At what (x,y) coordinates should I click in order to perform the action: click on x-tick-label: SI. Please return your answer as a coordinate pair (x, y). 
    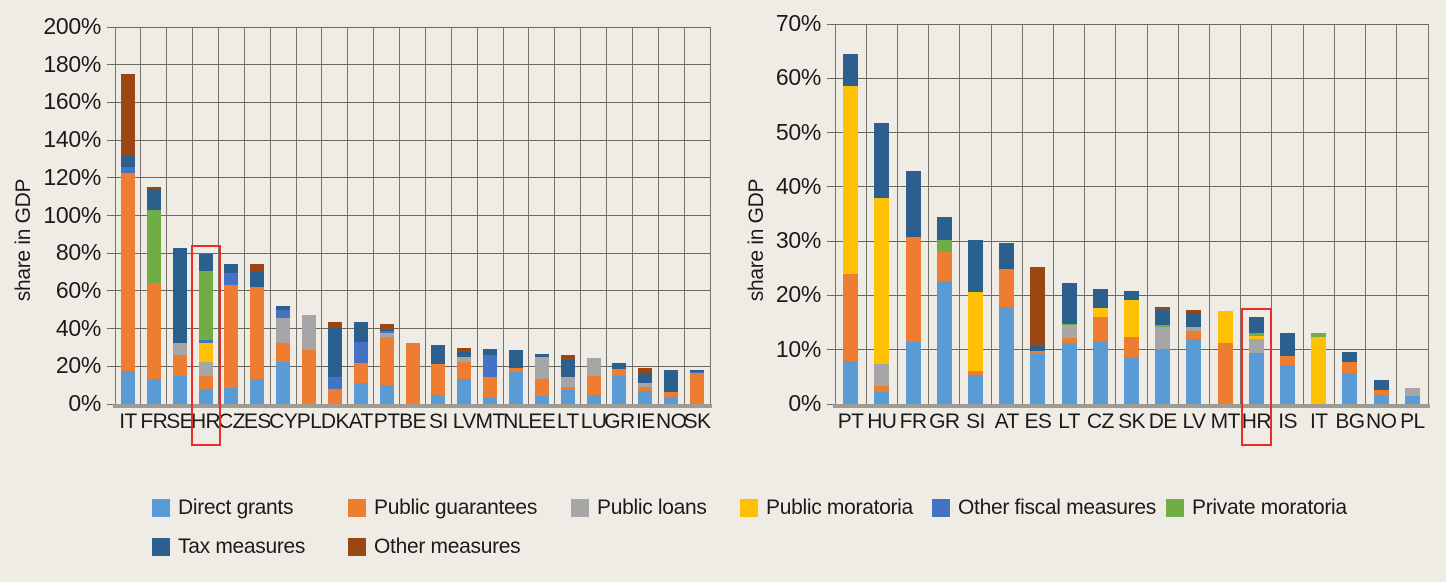
    Looking at the image, I should click on (438, 421).